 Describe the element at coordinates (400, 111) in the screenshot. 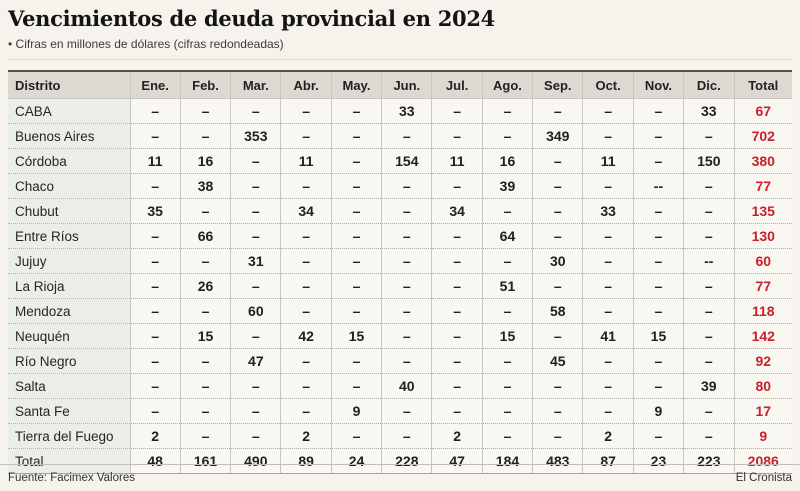

I see `table-row: CABA – – – – –33– – – – –33 67` at that location.